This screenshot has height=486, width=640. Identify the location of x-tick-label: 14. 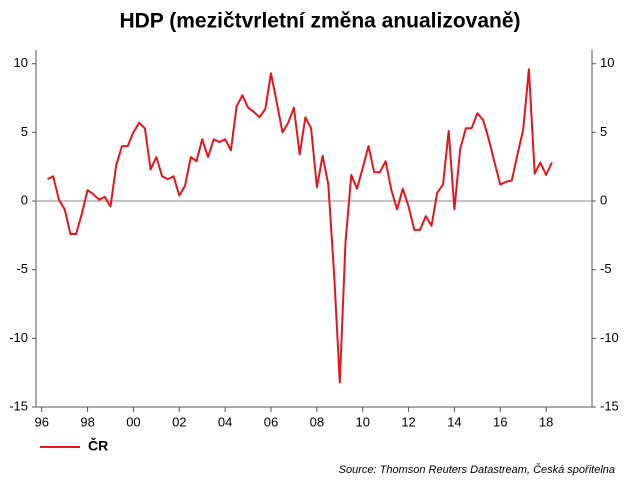
(454, 421).